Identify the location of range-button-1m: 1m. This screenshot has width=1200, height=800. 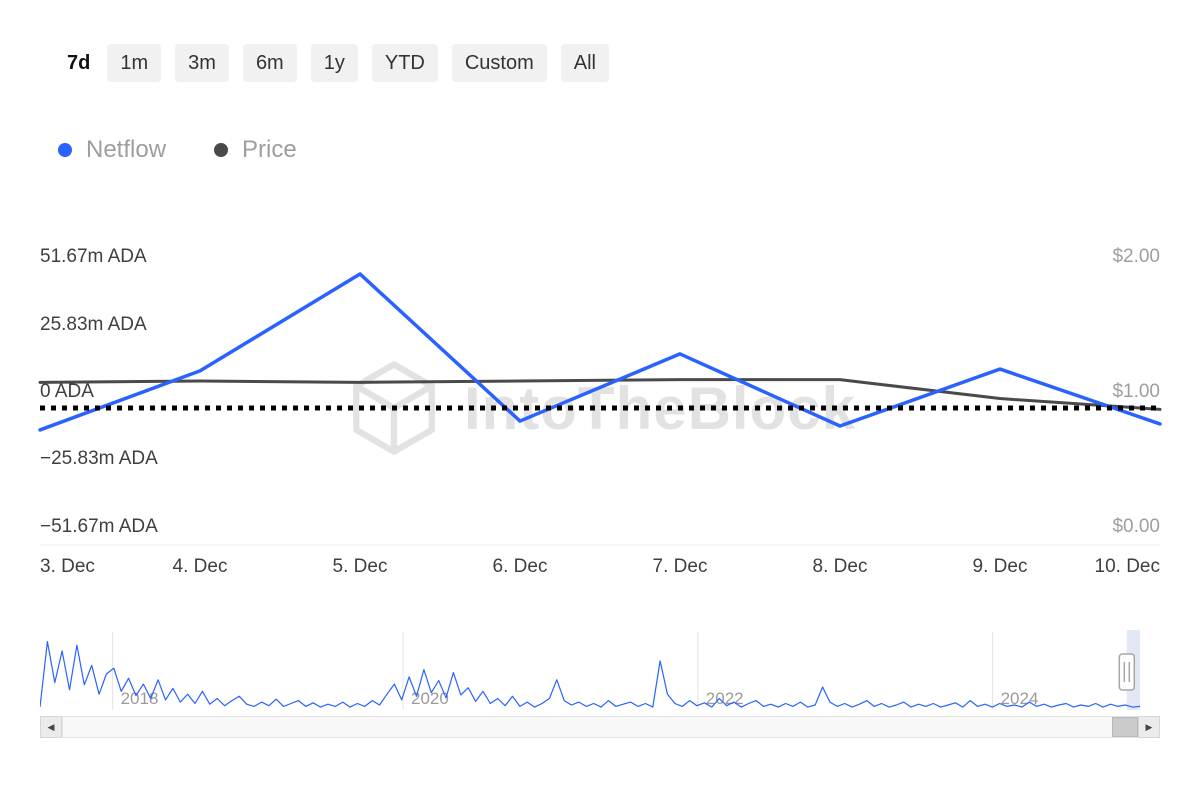
(134, 63).